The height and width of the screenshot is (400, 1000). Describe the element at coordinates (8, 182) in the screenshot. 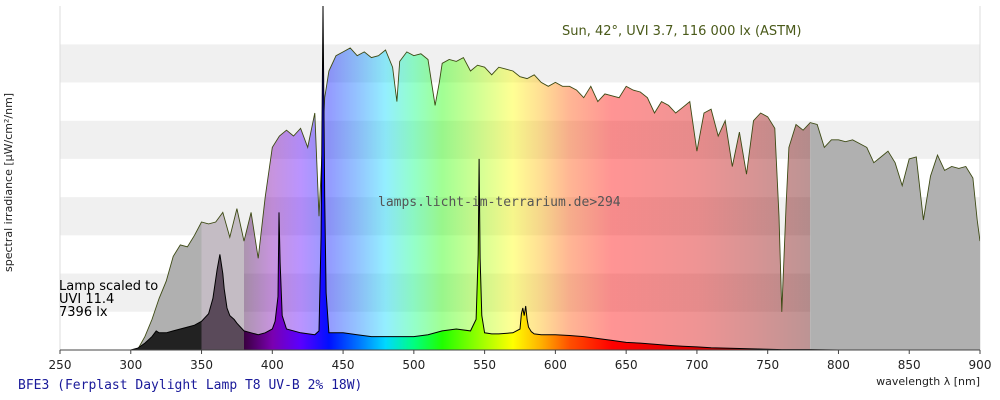

I see `y-axis-label: spectral irradiance [µW/cm²/nm]` at that location.